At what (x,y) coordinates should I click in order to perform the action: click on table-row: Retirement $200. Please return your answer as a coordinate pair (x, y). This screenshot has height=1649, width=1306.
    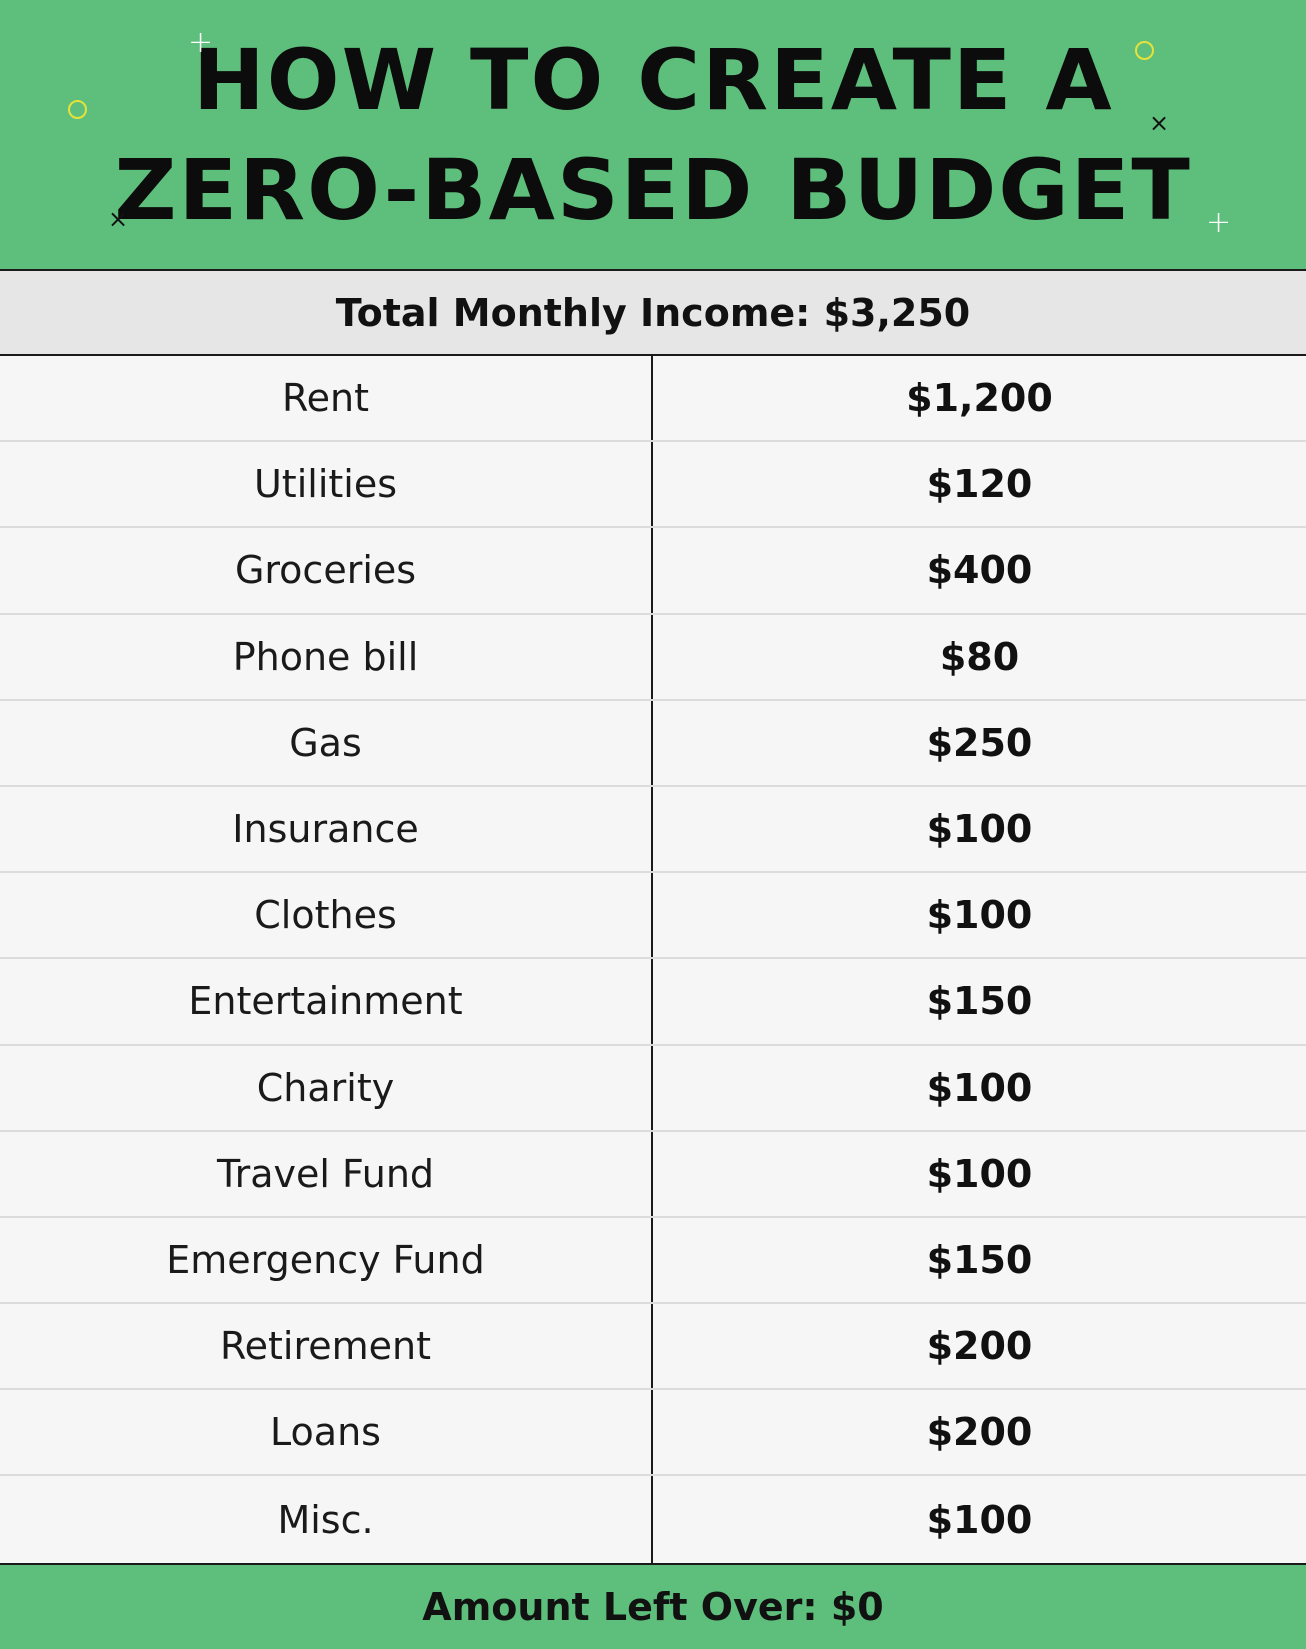
    Looking at the image, I should click on (653, 1347).